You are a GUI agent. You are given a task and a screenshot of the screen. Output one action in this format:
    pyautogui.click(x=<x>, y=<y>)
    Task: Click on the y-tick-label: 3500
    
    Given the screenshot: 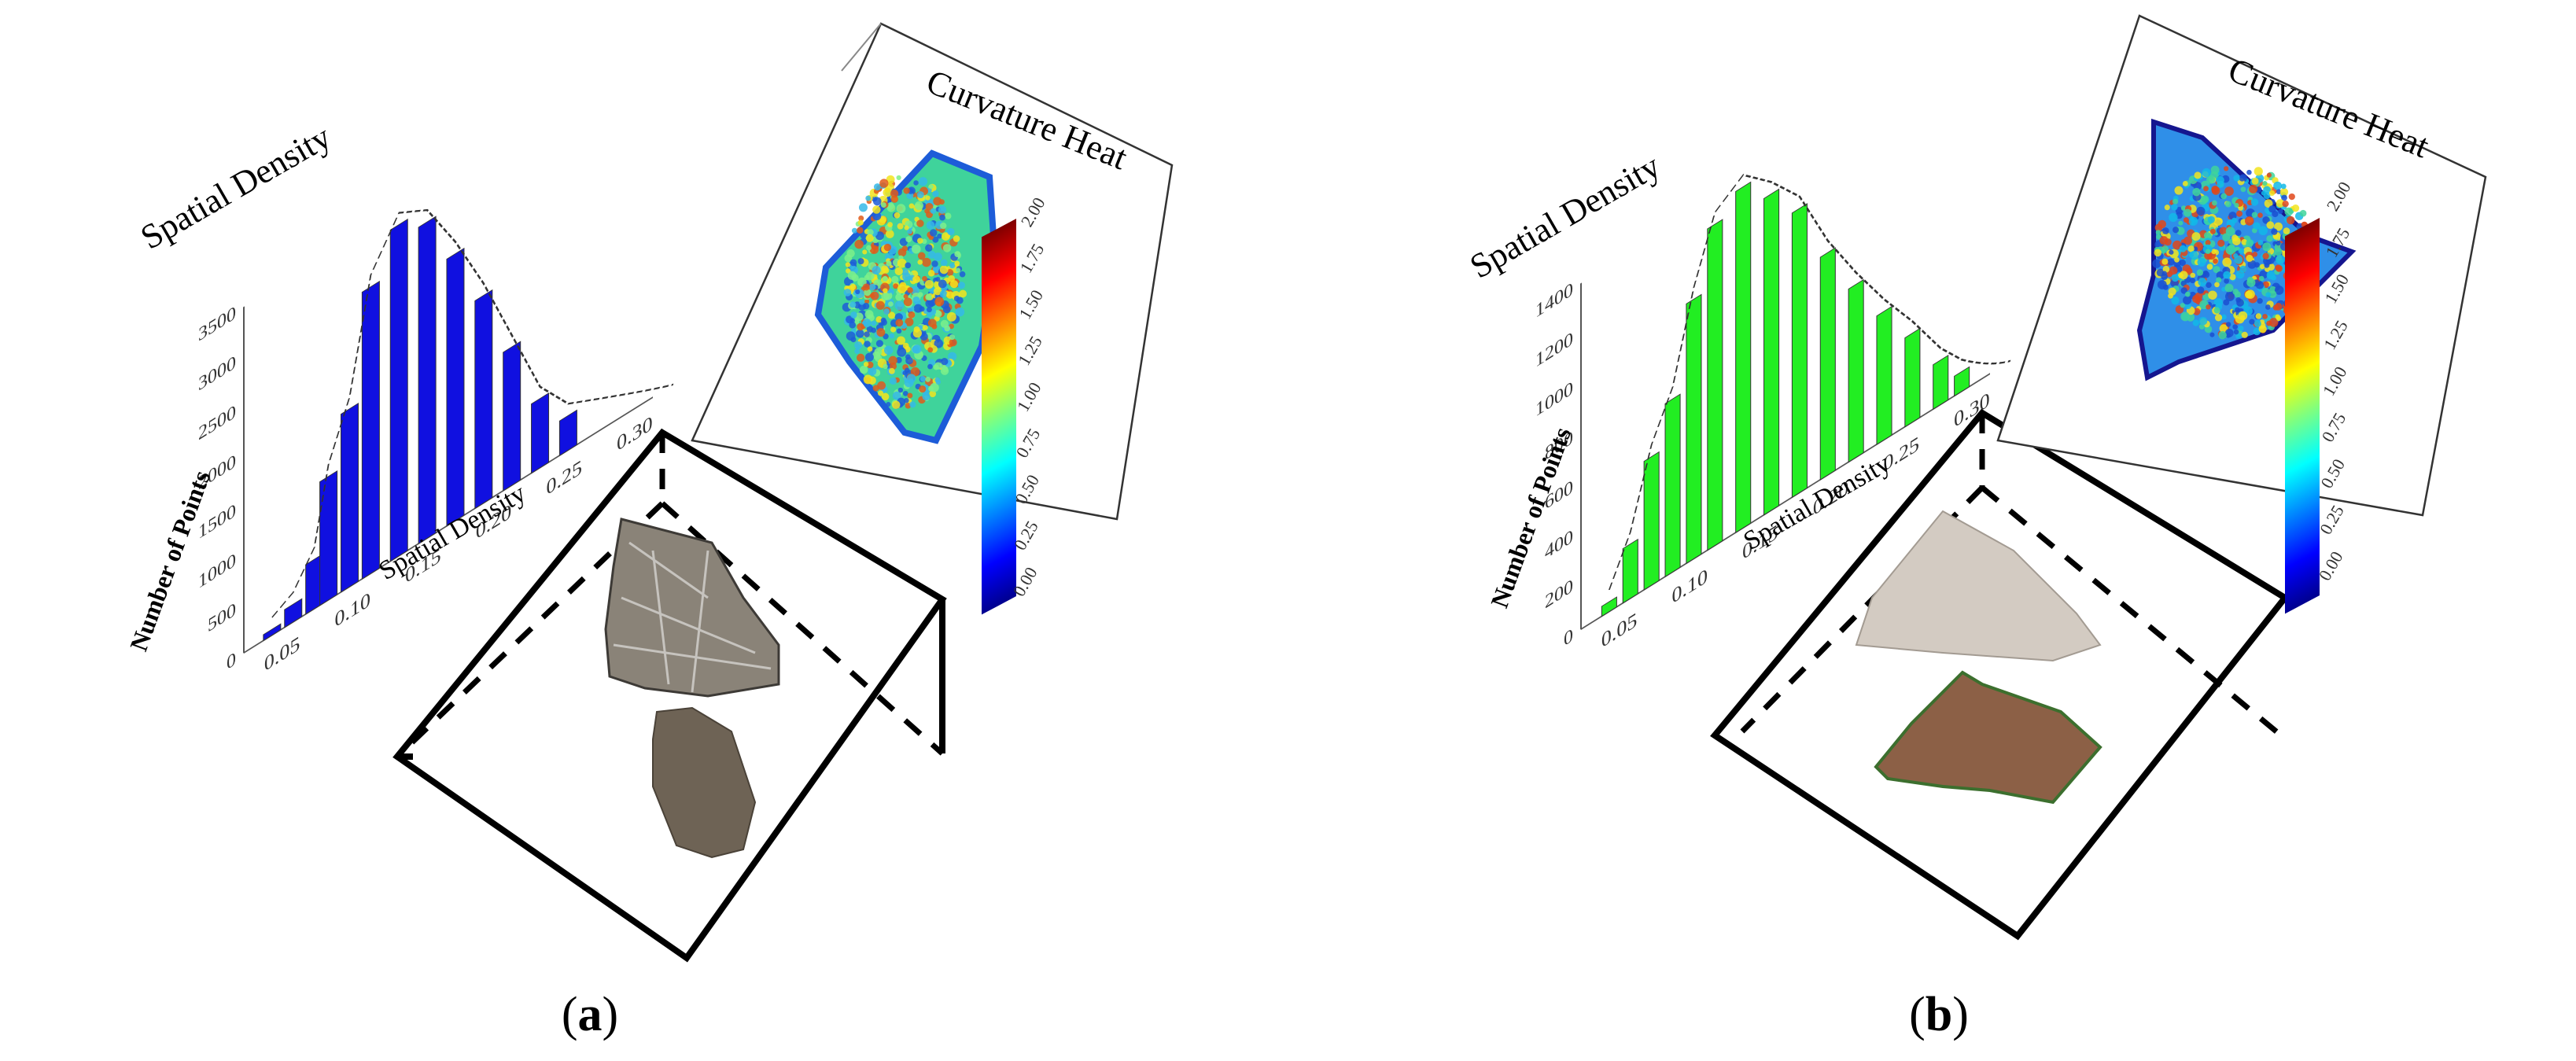 What is the action you would take?
    pyautogui.click(x=217, y=323)
    